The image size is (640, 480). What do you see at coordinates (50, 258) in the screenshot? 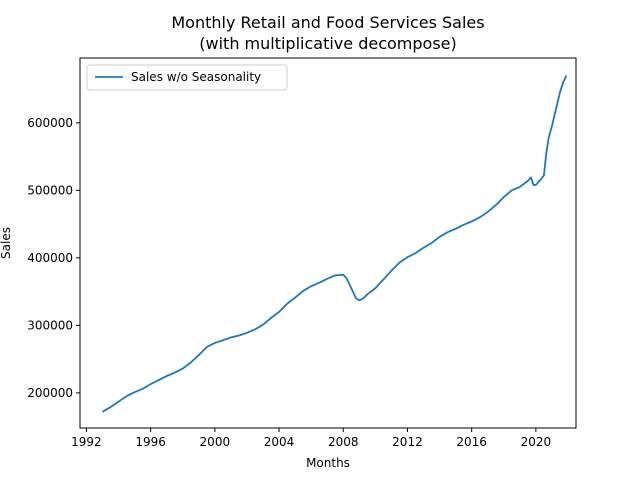
I see `y-tick-label: 400000` at bounding box center [50, 258].